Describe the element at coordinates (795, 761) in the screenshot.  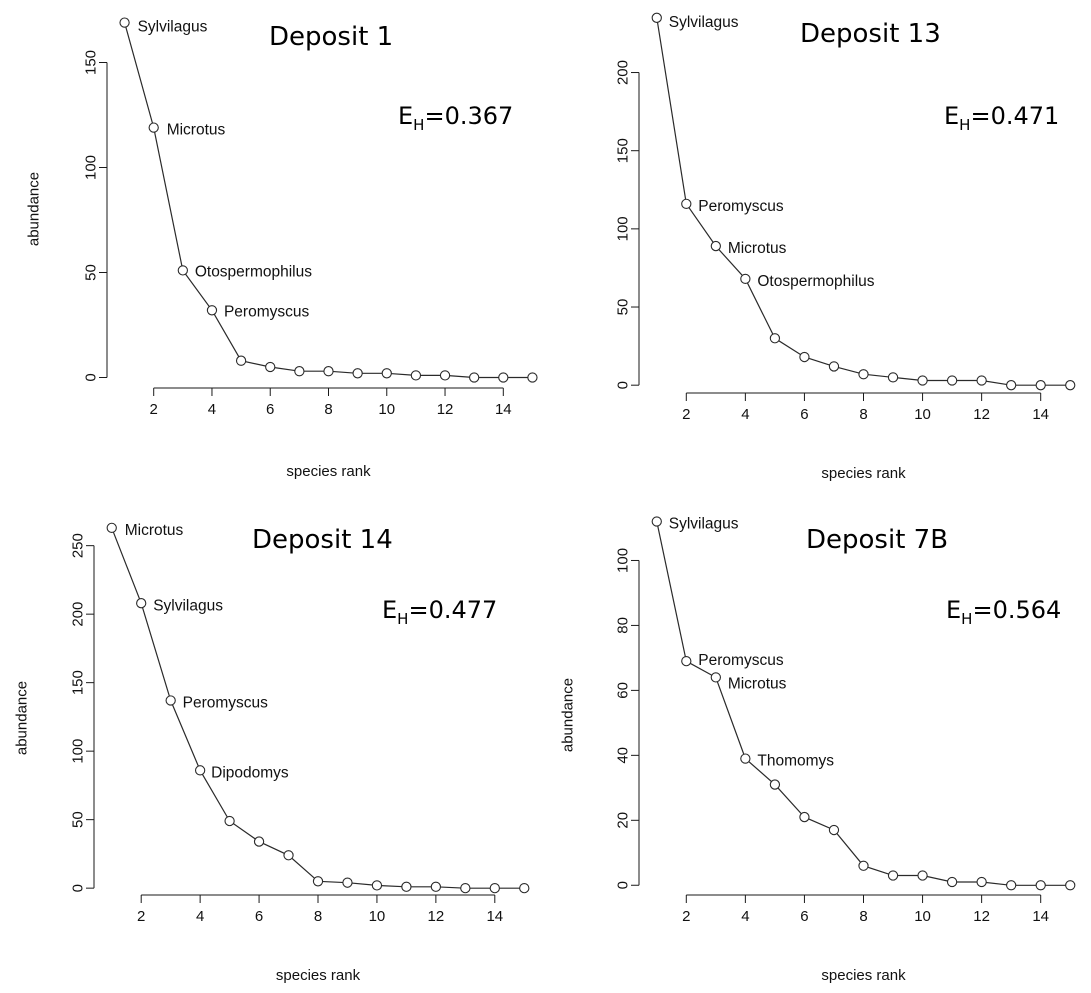
I see `point-label: Thomomys` at that location.